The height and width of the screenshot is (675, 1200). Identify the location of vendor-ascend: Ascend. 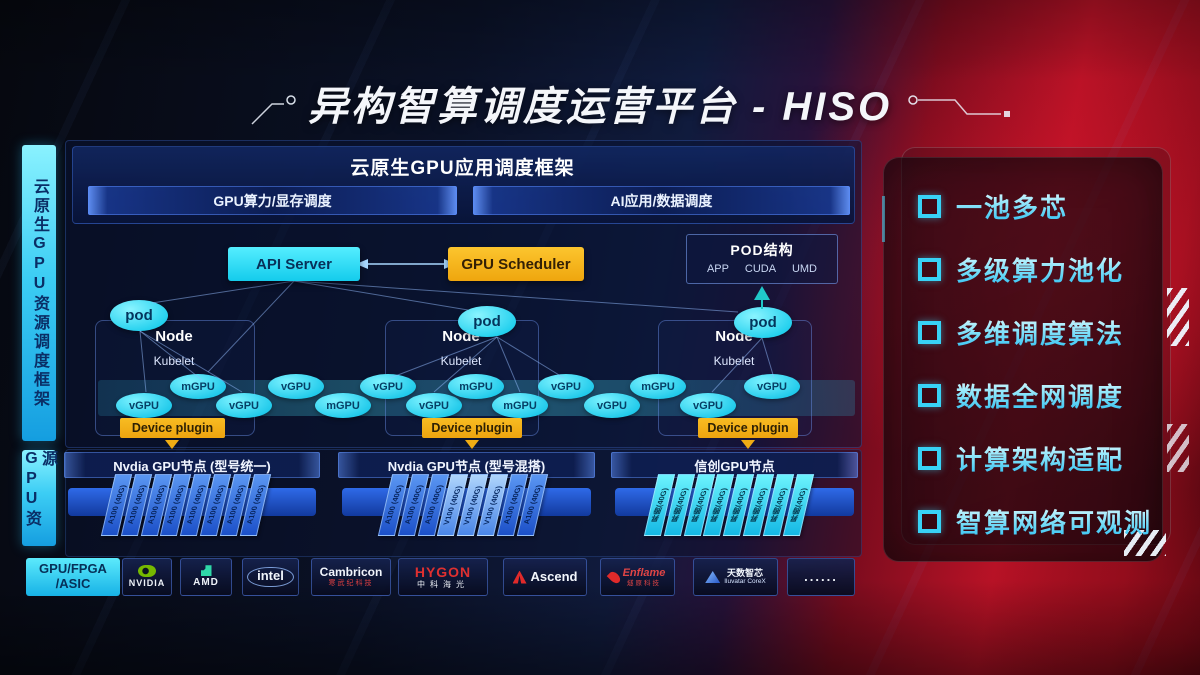
(545, 577).